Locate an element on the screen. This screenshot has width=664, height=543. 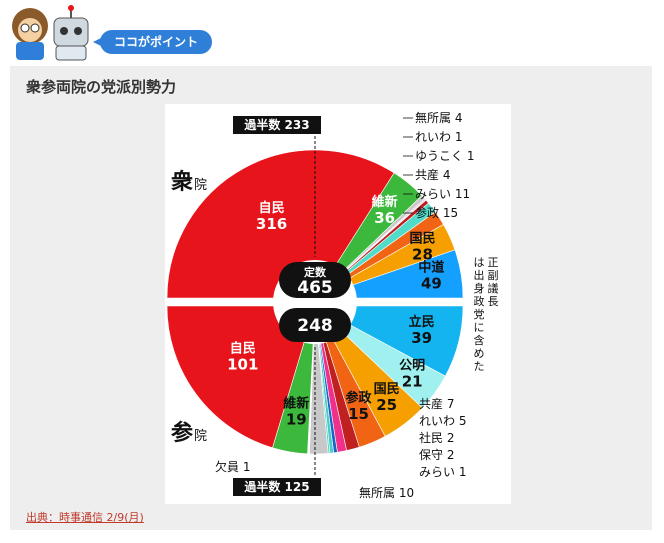
upper-majority-box is located at coordinates (277, 487).